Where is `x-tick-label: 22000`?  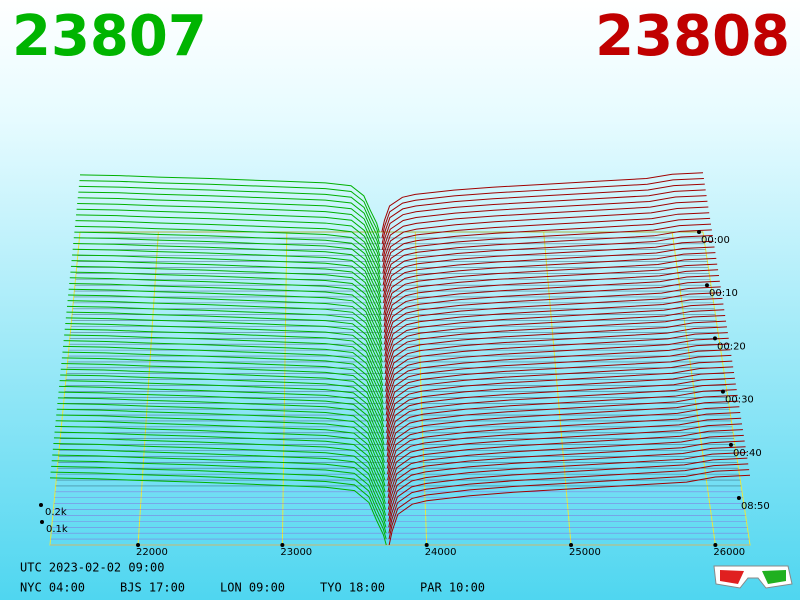 x-tick-label: 22000 is located at coordinates (152, 552).